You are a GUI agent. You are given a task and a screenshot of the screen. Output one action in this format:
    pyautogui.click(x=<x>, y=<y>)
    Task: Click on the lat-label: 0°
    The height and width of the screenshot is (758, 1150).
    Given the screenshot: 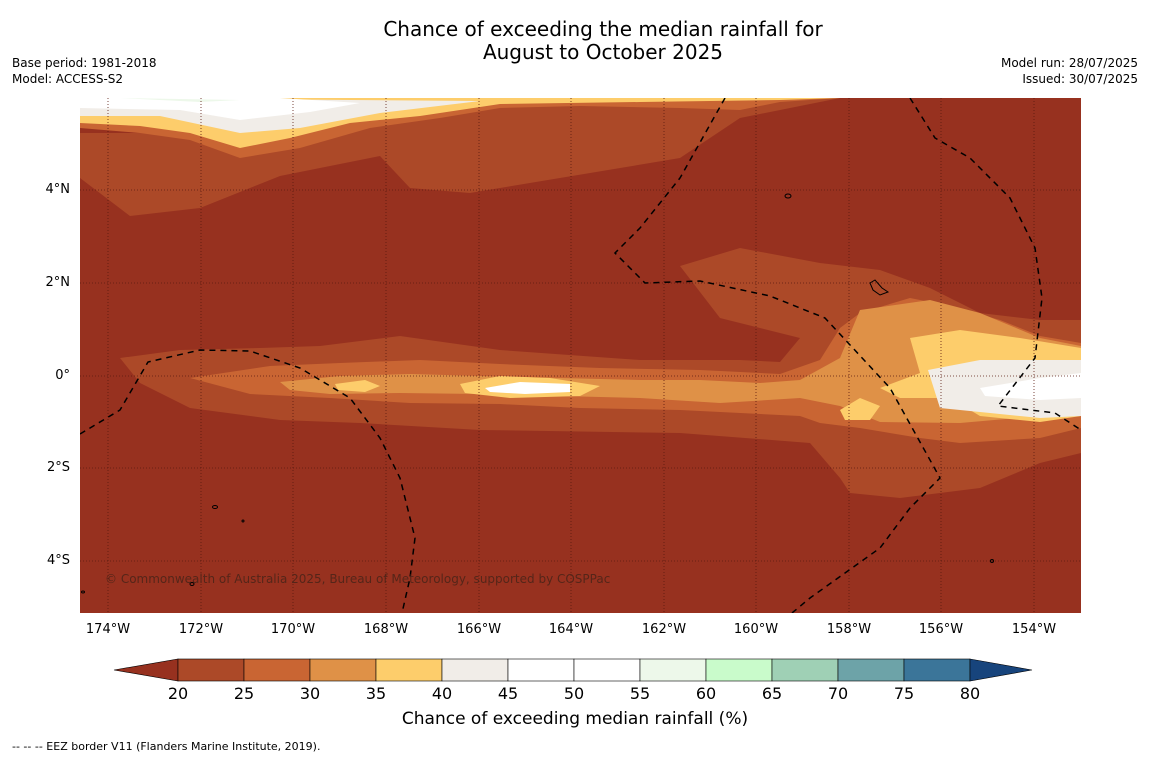 What is the action you would take?
    pyautogui.click(x=62, y=375)
    